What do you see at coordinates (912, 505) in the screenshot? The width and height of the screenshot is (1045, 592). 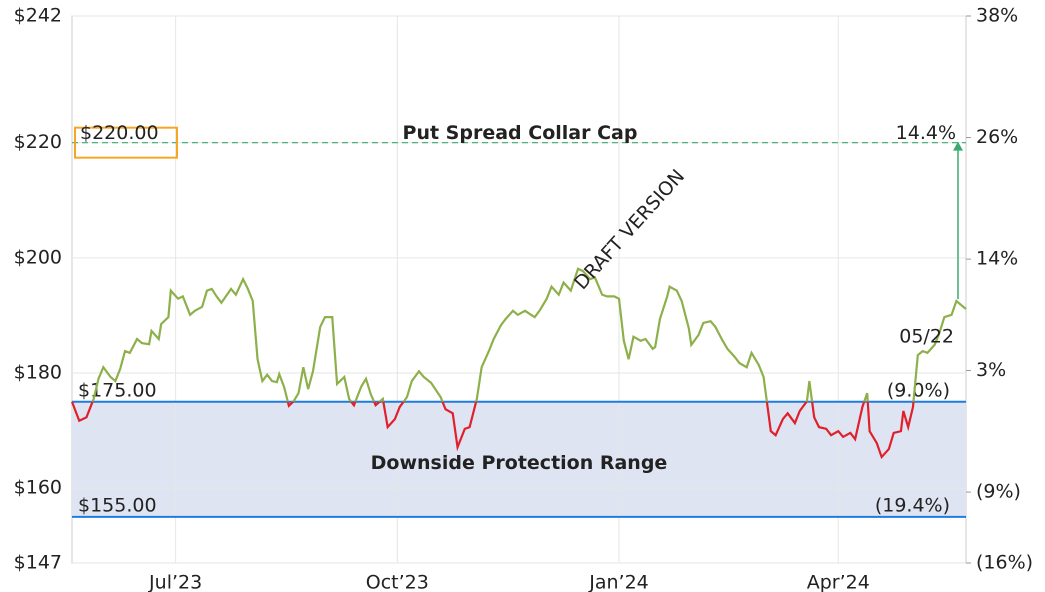 I see `floor-pct-label: (19.4%)` at bounding box center [912, 505].